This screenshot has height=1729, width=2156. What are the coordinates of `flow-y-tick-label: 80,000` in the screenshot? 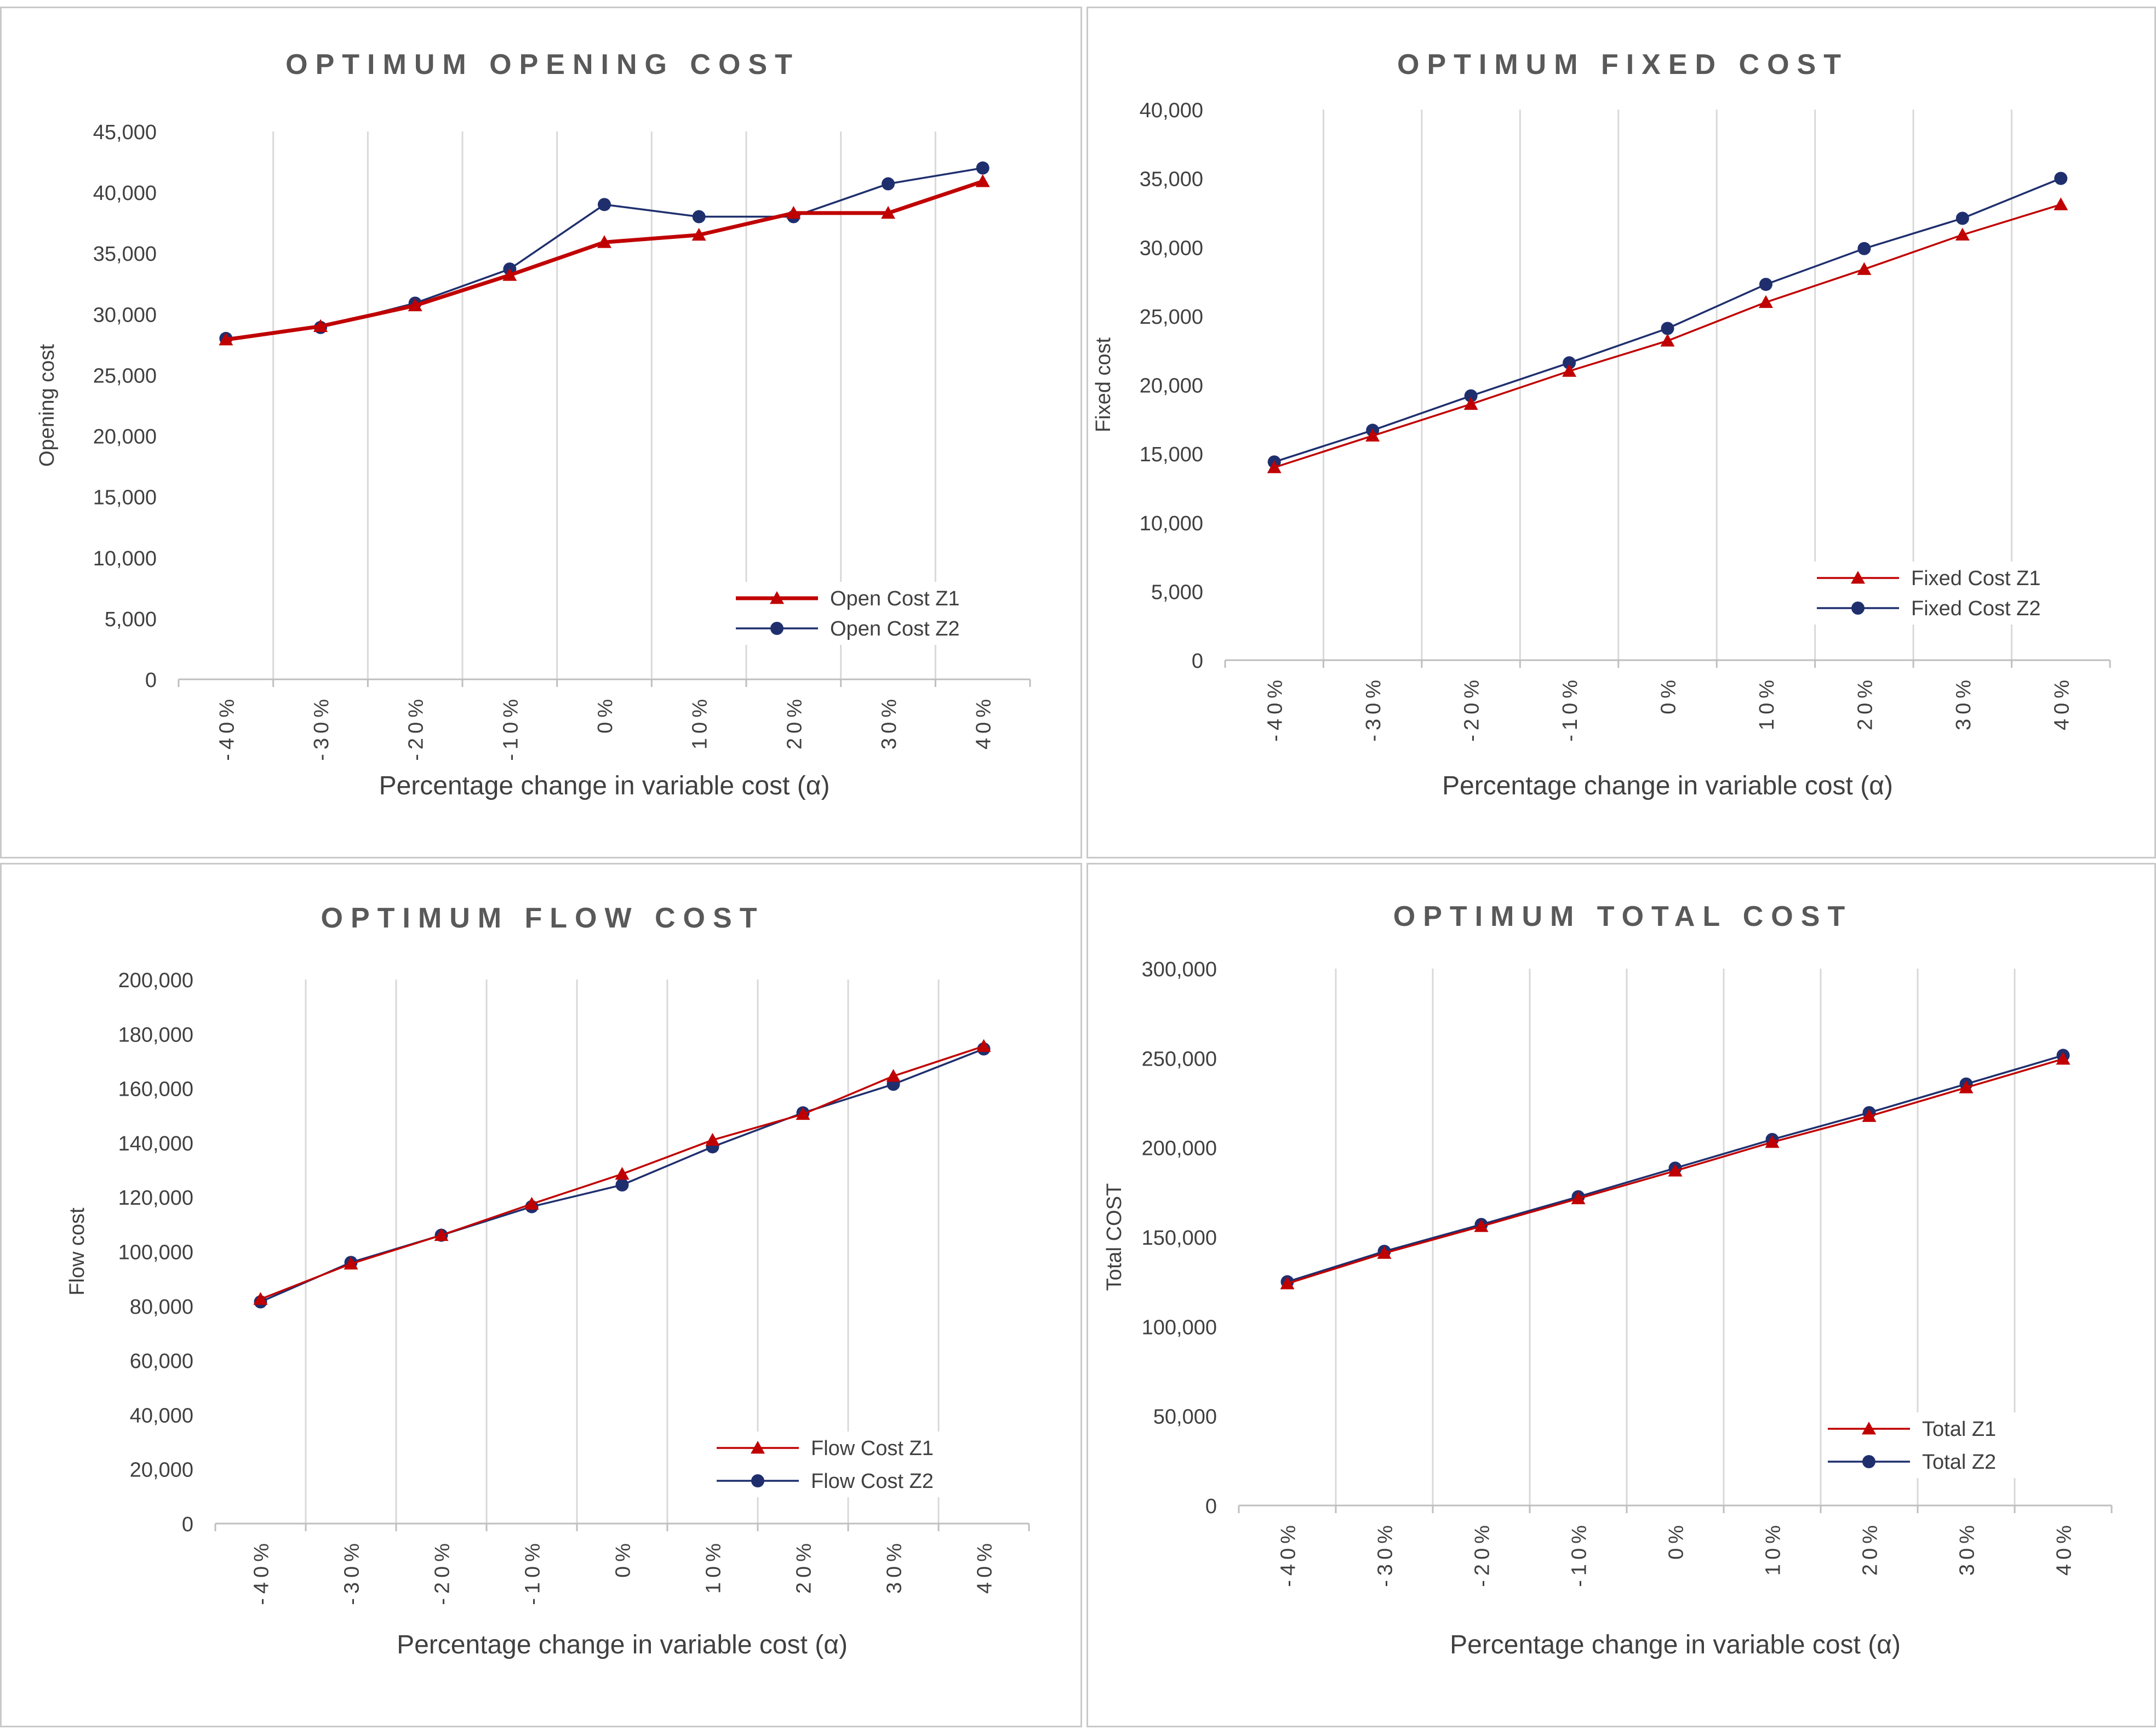 It's located at (161, 1307).